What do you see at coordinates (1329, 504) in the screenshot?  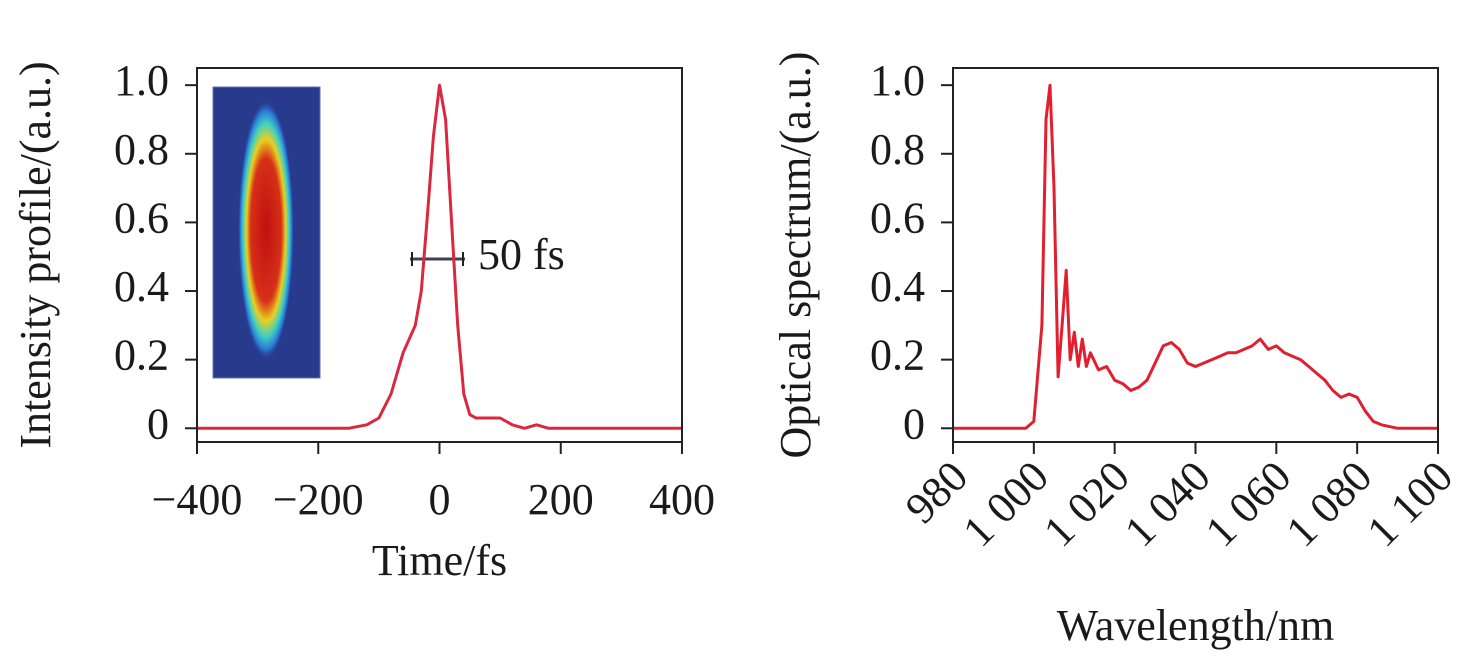 I see `x-tick-label: 1 080` at bounding box center [1329, 504].